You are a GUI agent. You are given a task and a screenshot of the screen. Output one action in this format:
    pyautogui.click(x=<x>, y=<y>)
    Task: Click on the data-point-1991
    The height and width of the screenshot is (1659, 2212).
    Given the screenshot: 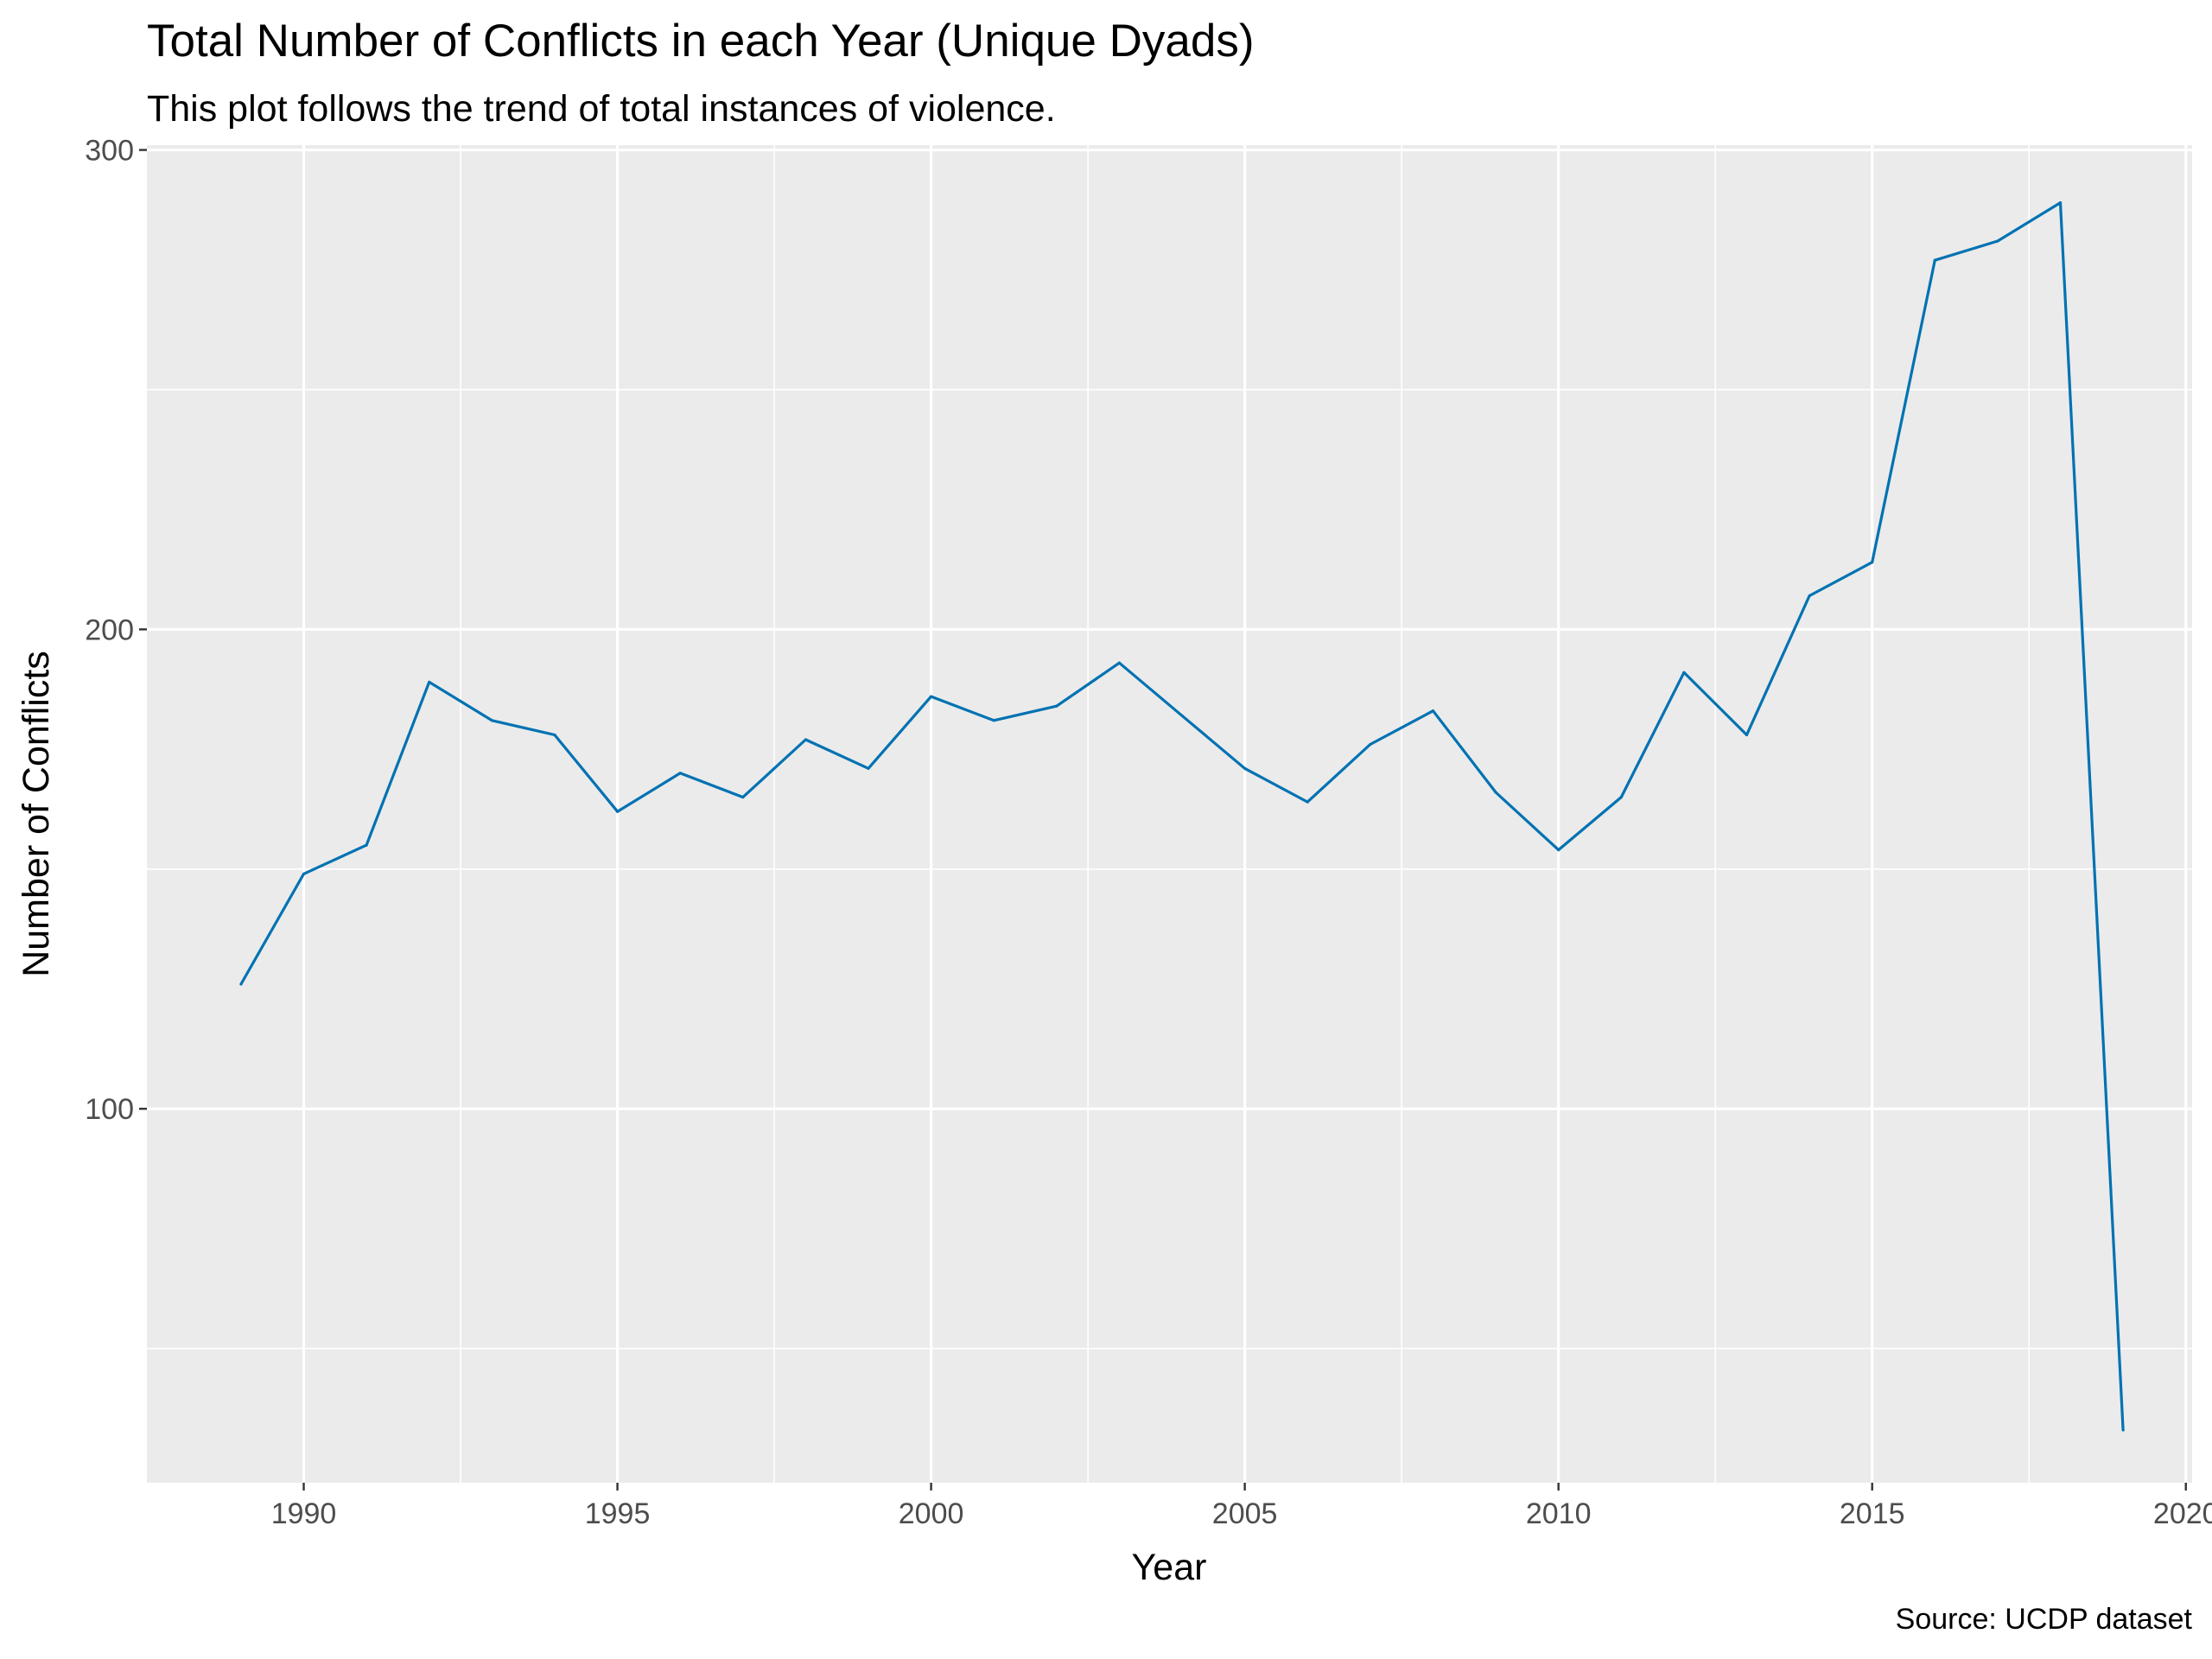 What is the action you would take?
    pyautogui.click(x=366, y=845)
    